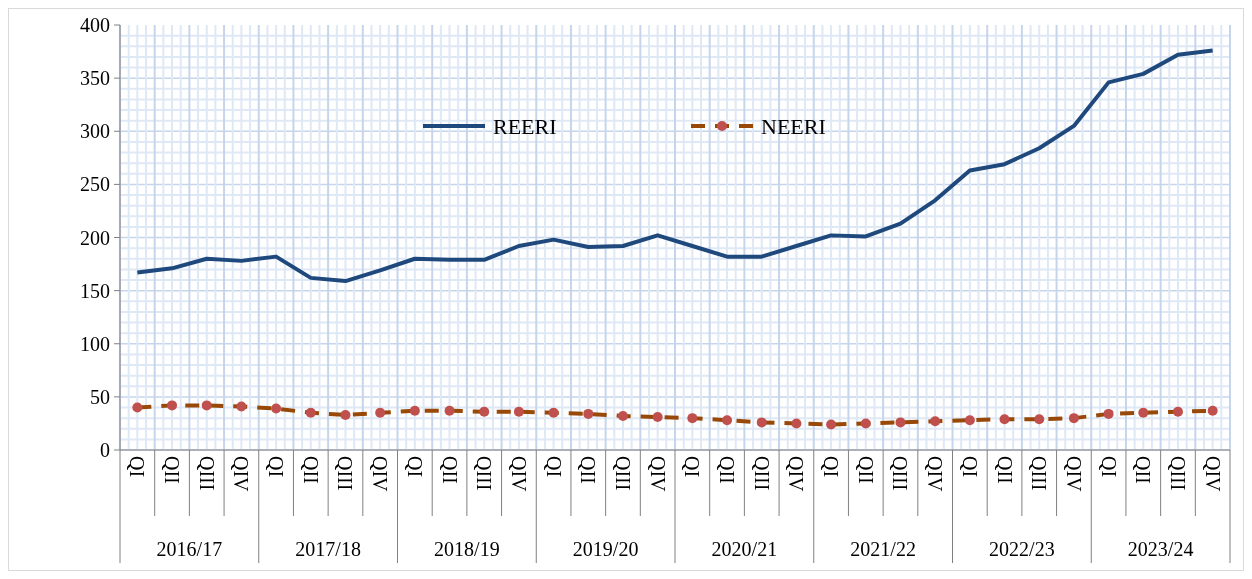 The width and height of the screenshot is (1252, 579). I want to click on y-tick-label: 300, so click(95, 131).